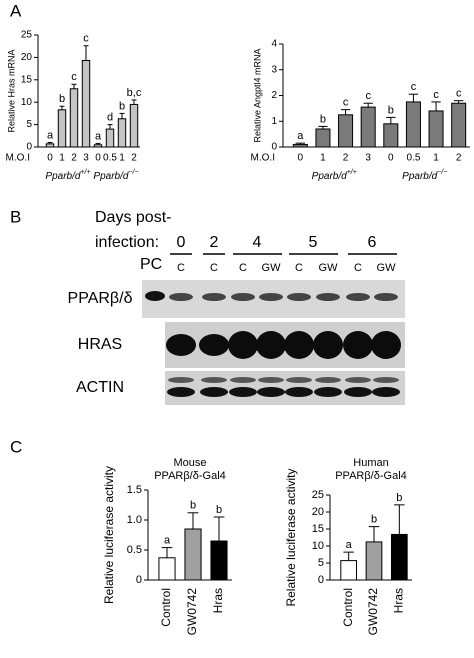 The image size is (474, 658). Describe the element at coordinates (318, 546) in the screenshot. I see `y-tick-label: 10` at that location.